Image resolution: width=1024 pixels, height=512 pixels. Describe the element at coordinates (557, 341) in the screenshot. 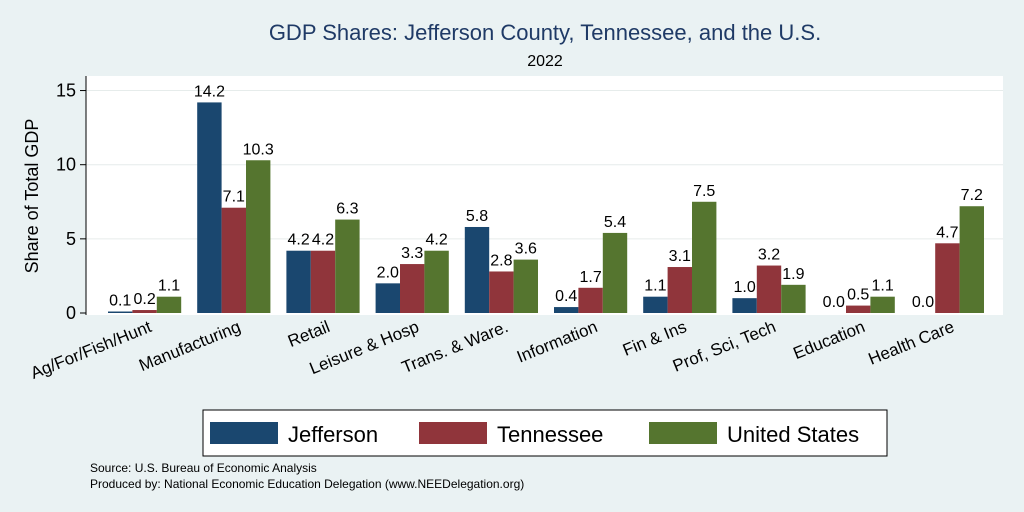

I see `x-tick-label: Information` at that location.